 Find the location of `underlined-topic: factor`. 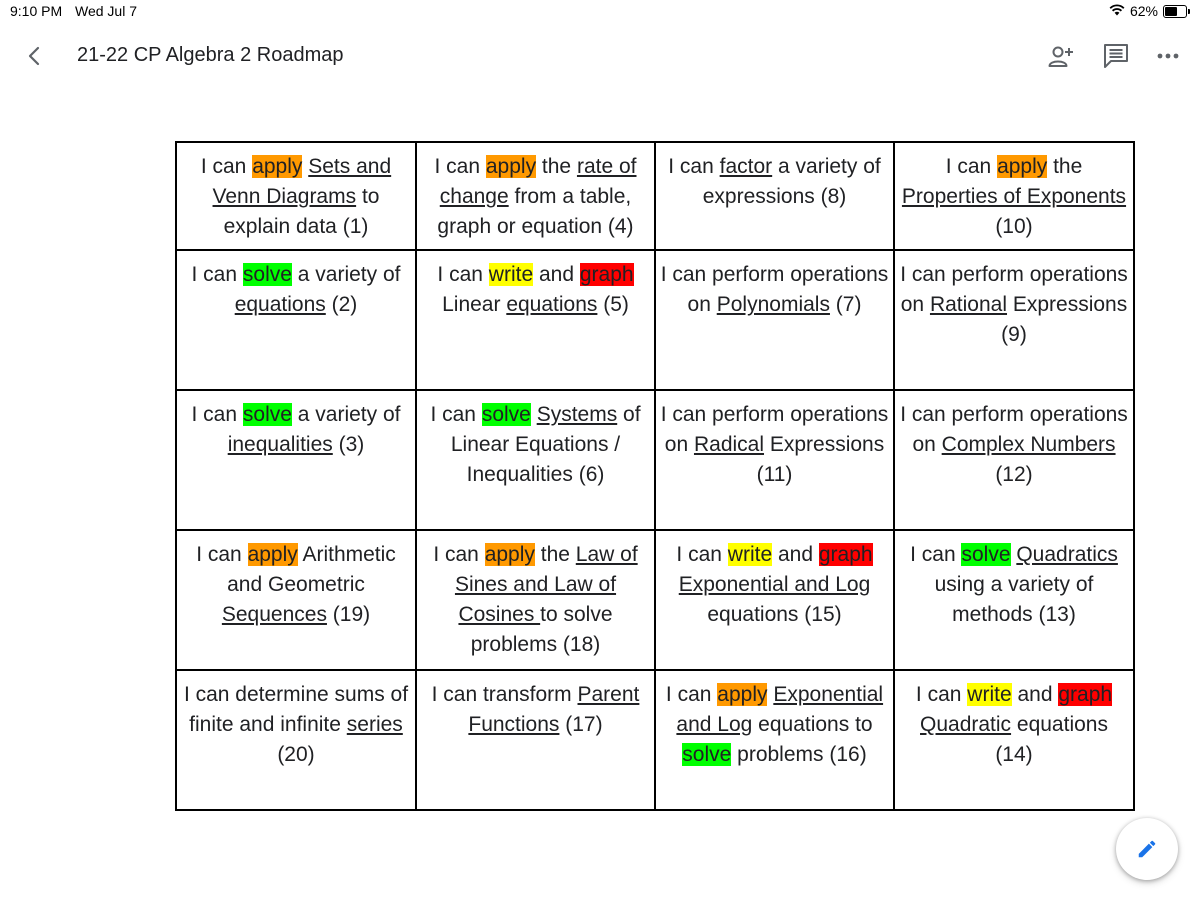

underlined-topic: factor is located at coordinates (746, 166).